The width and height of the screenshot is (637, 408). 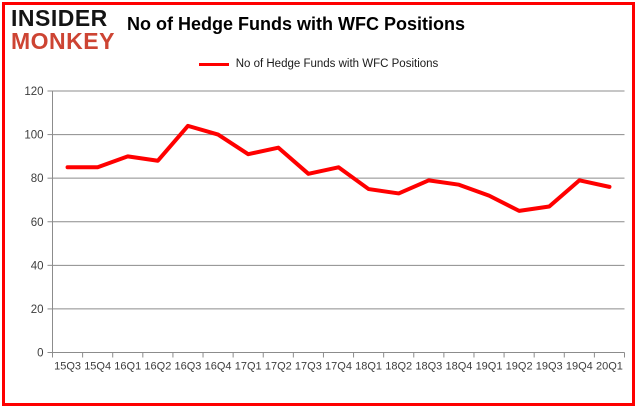 I want to click on y-axis-tick-label: 100, so click(x=33, y=136).